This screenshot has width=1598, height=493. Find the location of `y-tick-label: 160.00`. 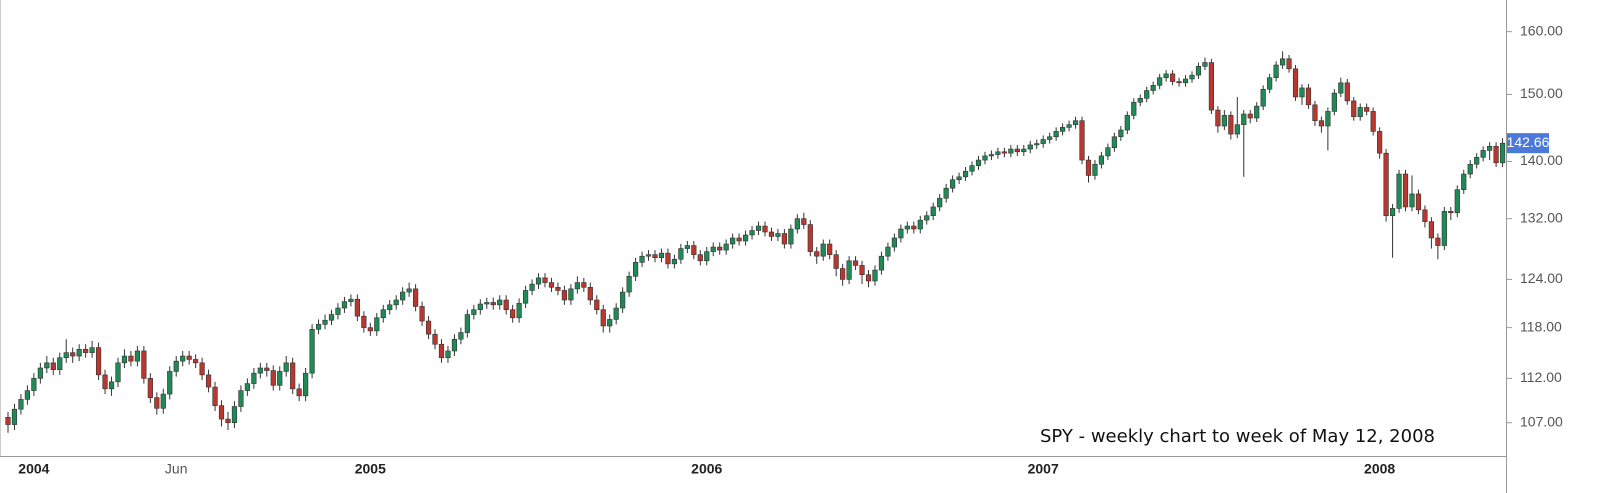

y-tick-label: 160.00 is located at coordinates (1541, 30).